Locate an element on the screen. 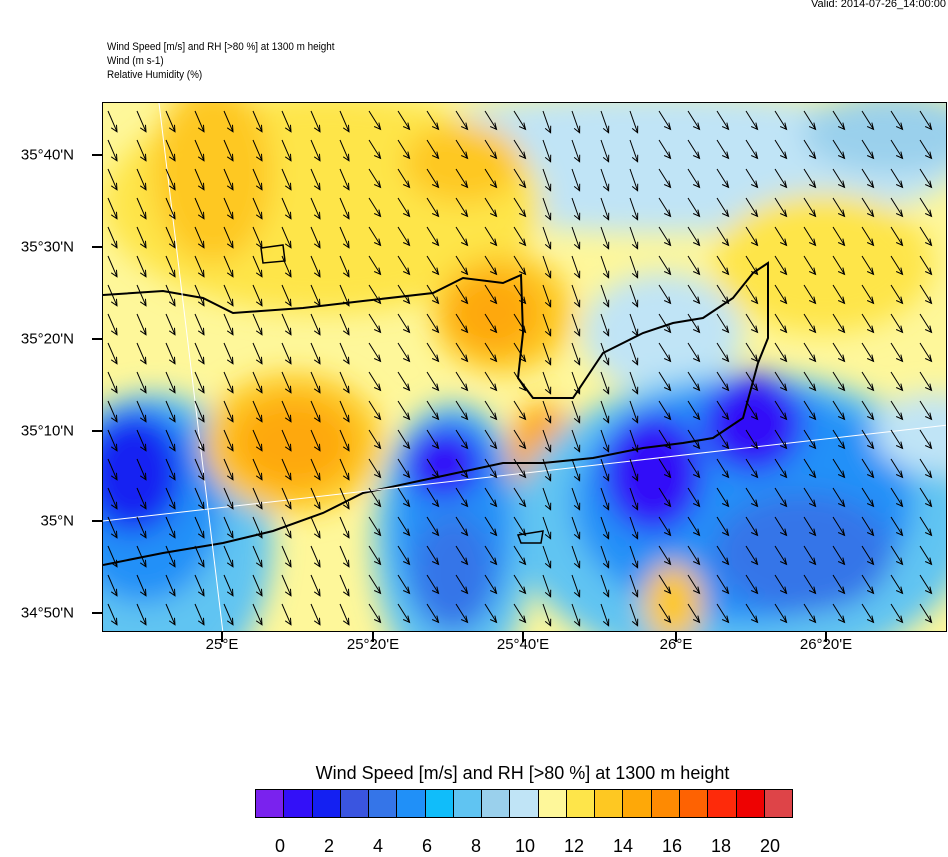 The height and width of the screenshot is (857, 948). colorbar-label: 18 is located at coordinates (721, 846).